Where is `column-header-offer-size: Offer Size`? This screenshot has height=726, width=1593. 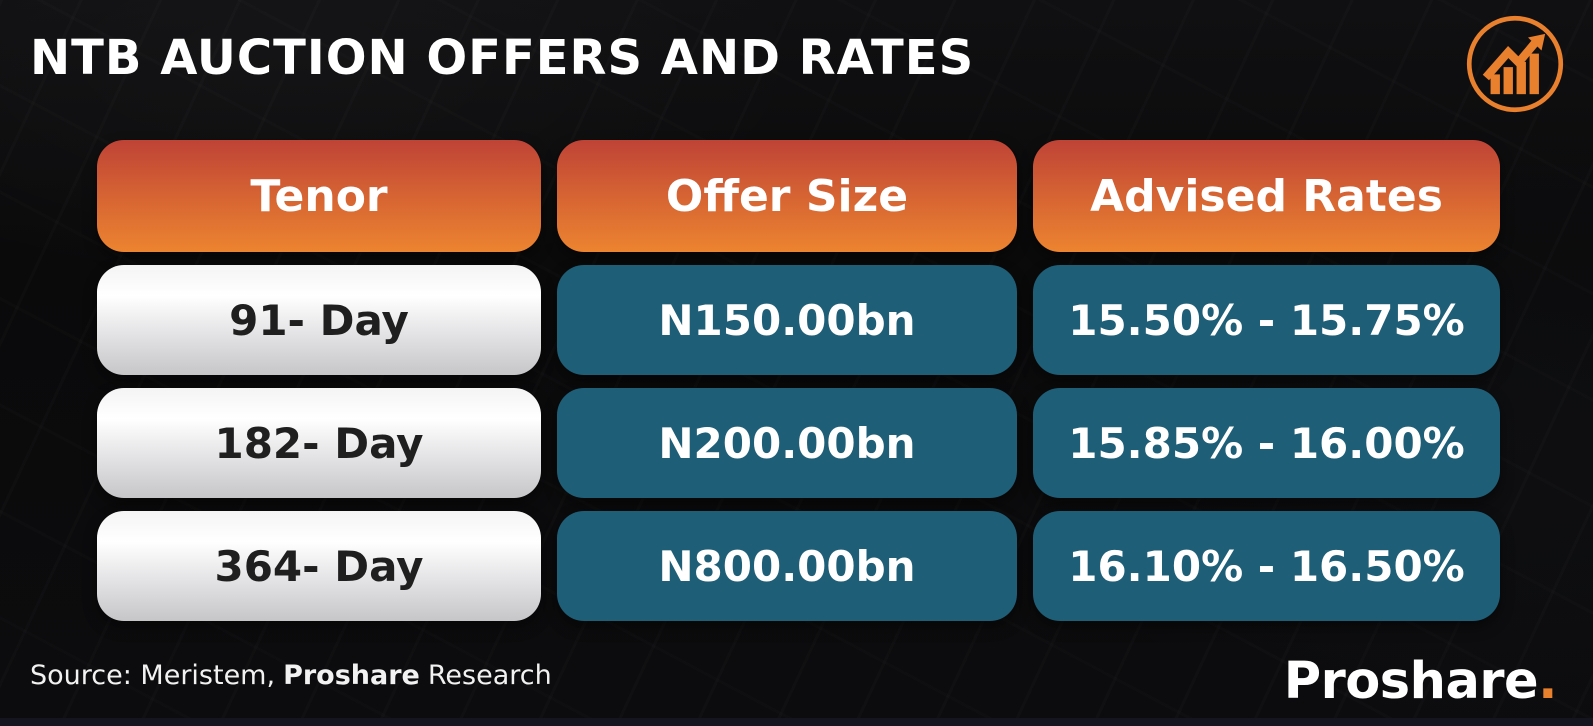 column-header-offer-size: Offer Size is located at coordinates (787, 196).